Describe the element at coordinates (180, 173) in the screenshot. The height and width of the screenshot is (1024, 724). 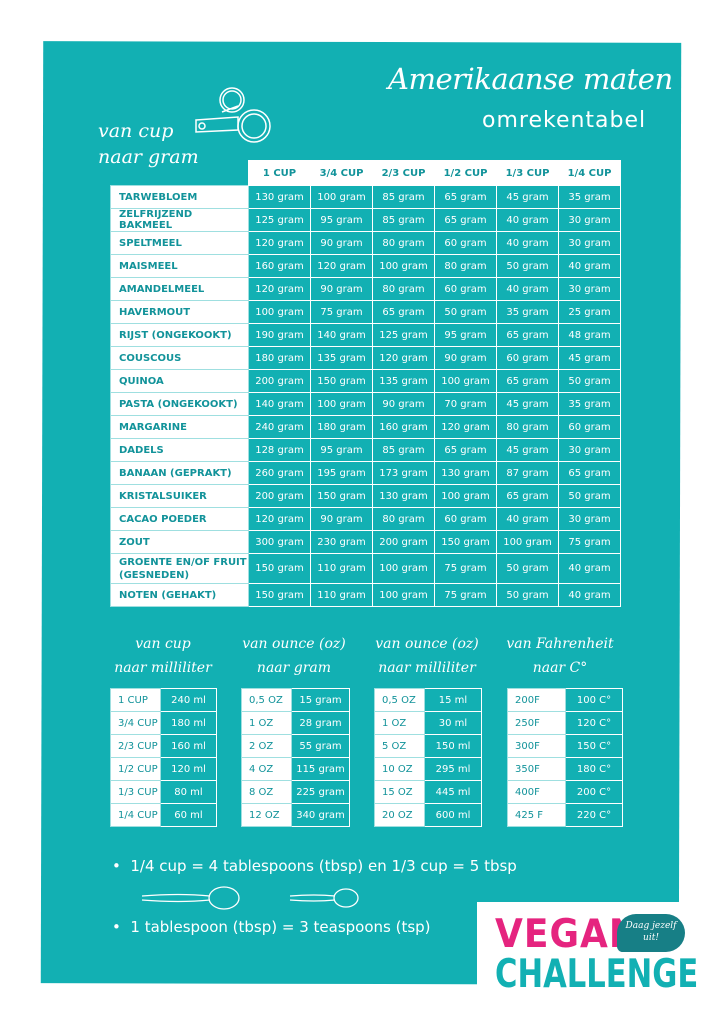
I see `header-blank` at that location.